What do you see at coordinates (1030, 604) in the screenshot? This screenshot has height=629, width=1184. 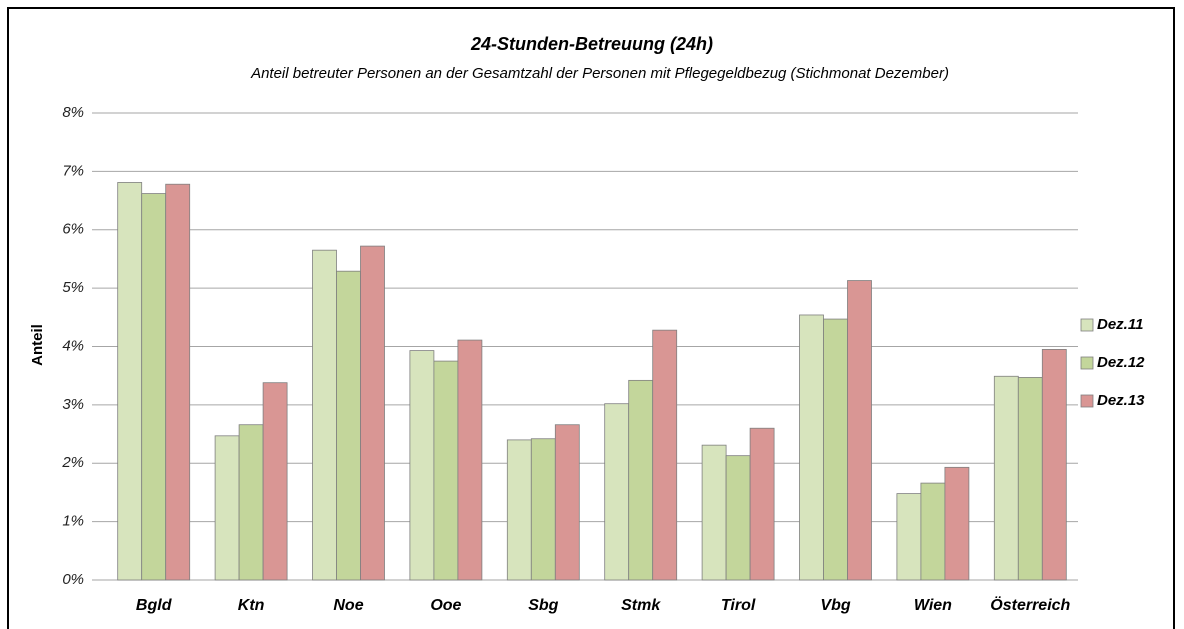 I see `x-tick-label: Österreich` at bounding box center [1030, 604].